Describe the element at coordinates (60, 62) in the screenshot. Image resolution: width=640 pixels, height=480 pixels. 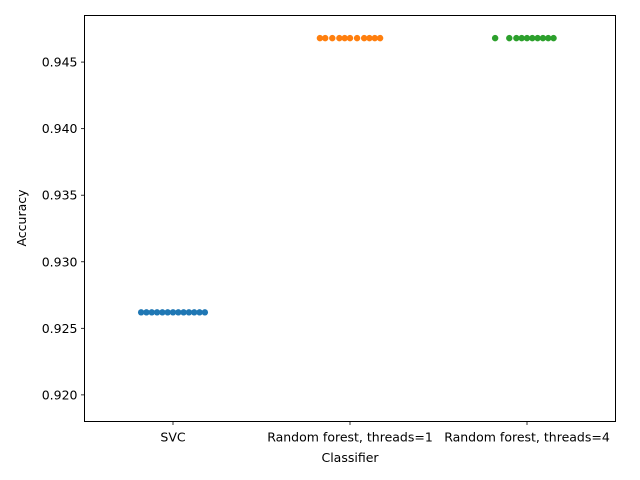
I see `y-tick-label: 0.945` at that location.